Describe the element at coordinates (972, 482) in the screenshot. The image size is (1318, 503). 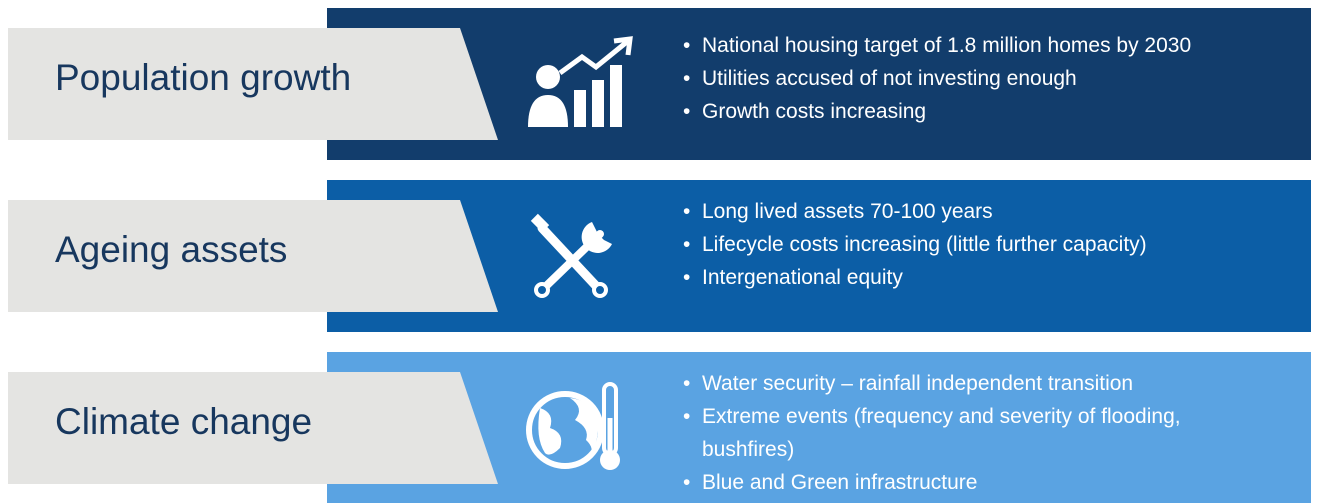
I see `bullet: Blue and Green infrastructure` at that location.